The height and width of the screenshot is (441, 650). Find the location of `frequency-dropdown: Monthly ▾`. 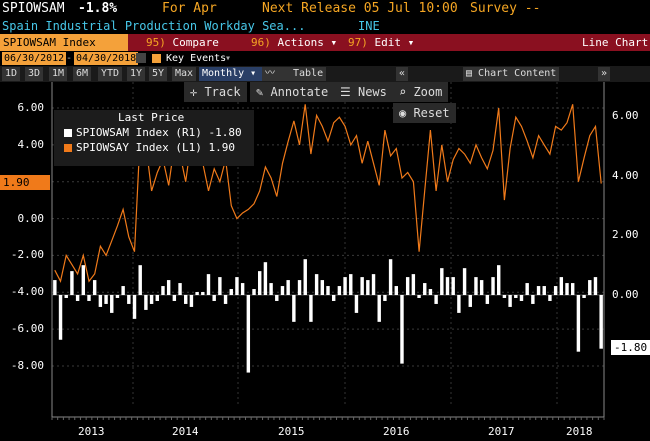

frequency-dropdown: Monthly ▾ is located at coordinates (231, 74).